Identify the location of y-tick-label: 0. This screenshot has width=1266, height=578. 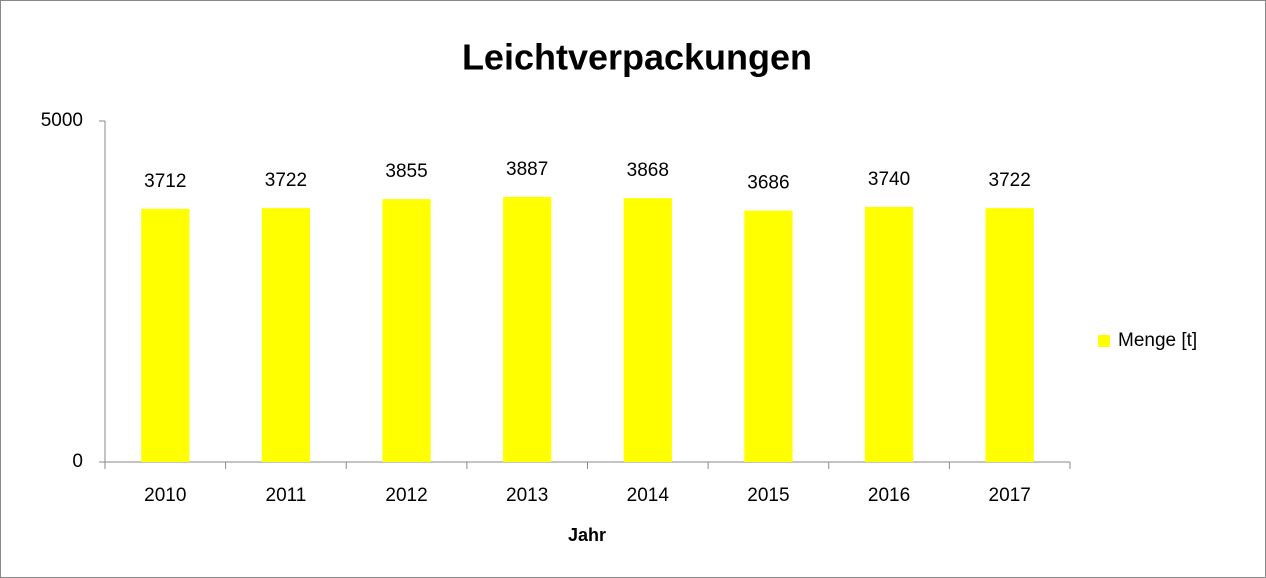
(77, 461).